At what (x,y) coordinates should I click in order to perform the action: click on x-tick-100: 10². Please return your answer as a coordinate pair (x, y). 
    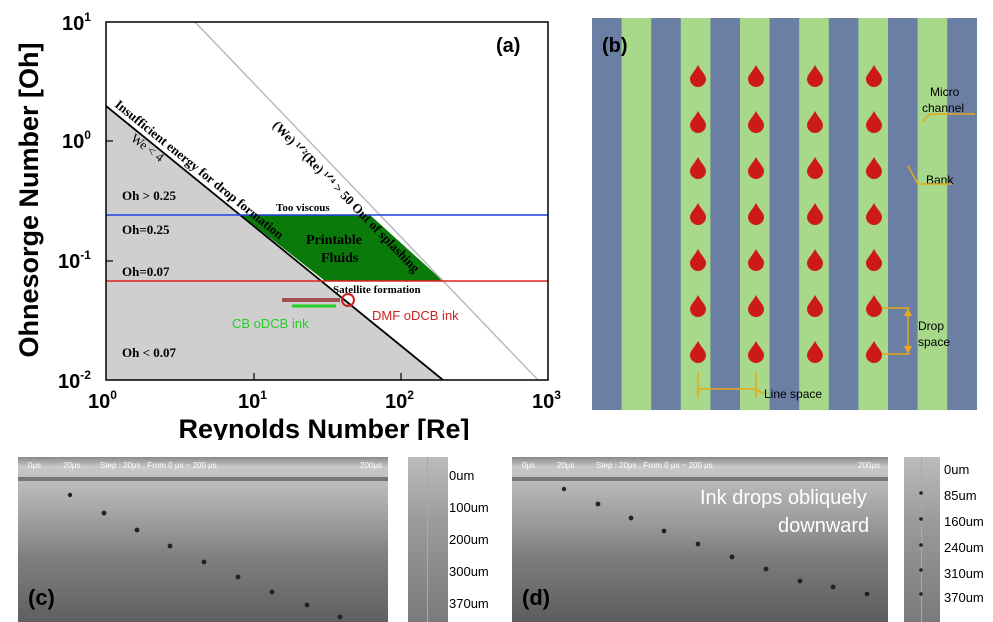
    Looking at the image, I should click on (399, 400).